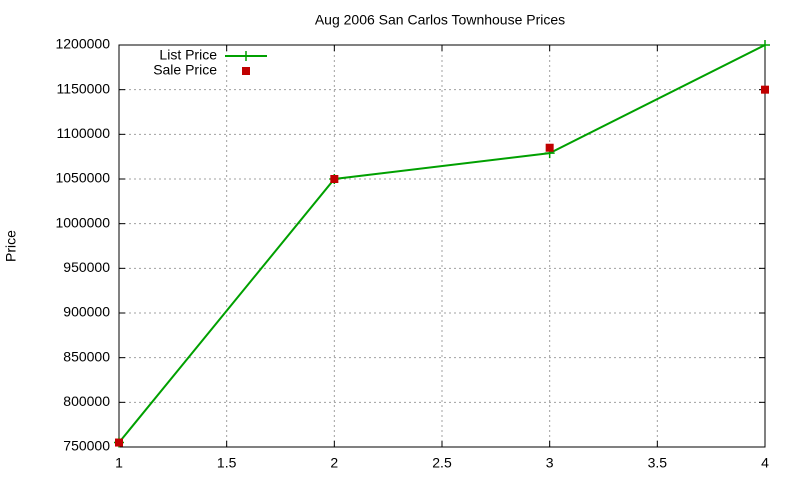  Describe the element at coordinates (442, 463) in the screenshot. I see `x-tick-label: 2.5` at that location.